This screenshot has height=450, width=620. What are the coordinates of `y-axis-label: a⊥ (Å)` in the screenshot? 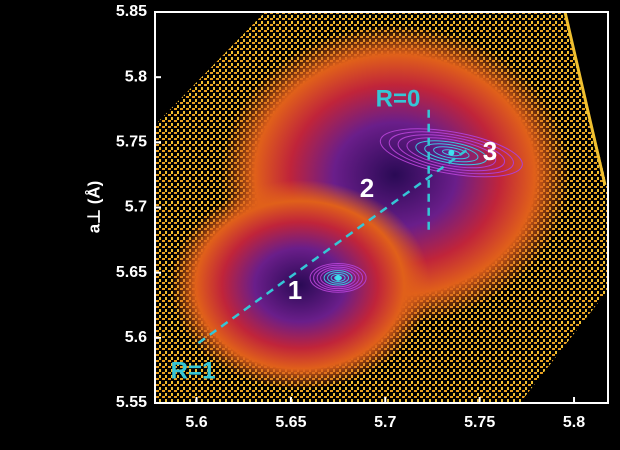 It's located at (93, 207).